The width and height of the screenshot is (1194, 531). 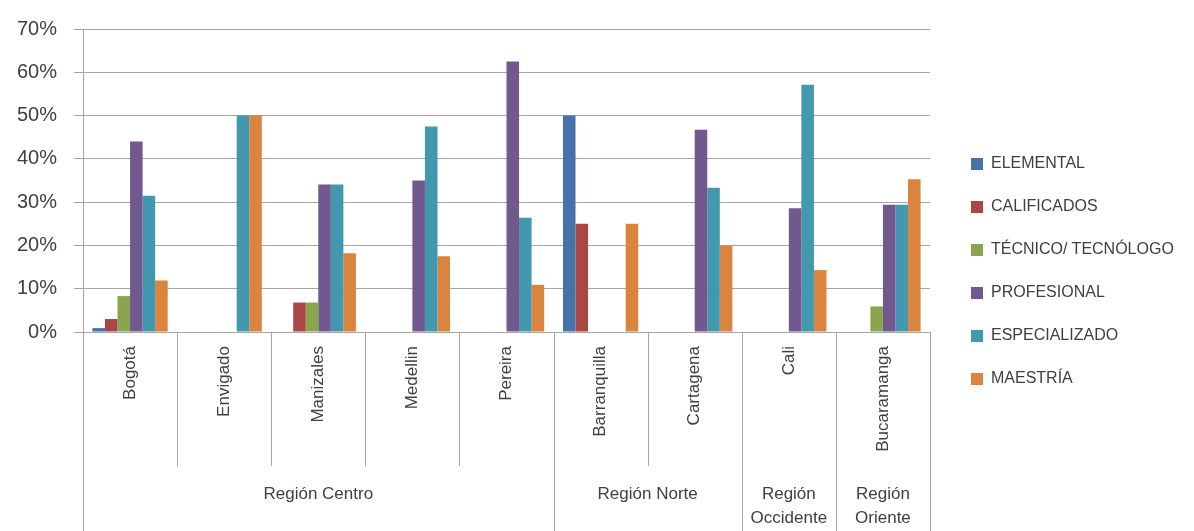 What do you see at coordinates (883, 505) in the screenshot?
I see `text: Región Oriente` at bounding box center [883, 505].